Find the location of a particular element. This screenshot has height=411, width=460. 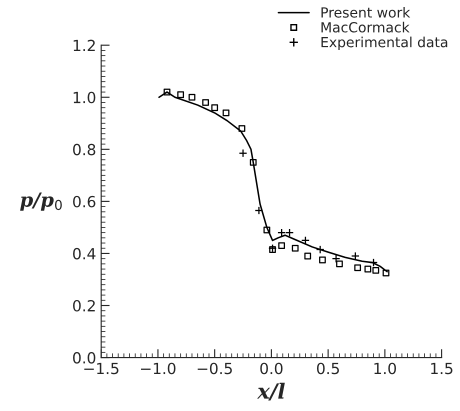

x-tick-label: 1.5 is located at coordinates (441, 368).